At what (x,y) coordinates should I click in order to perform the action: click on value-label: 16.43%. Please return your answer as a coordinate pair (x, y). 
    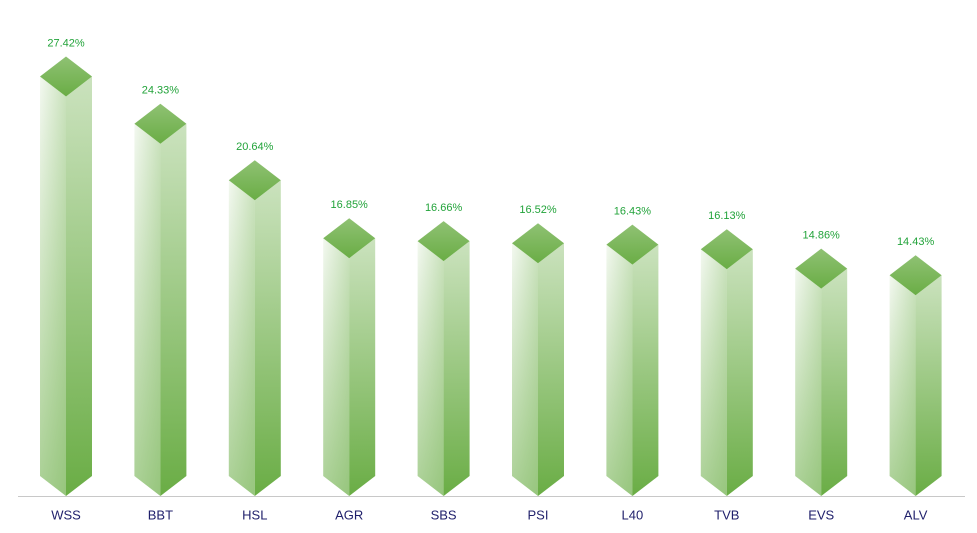
    Looking at the image, I should click on (633, 212).